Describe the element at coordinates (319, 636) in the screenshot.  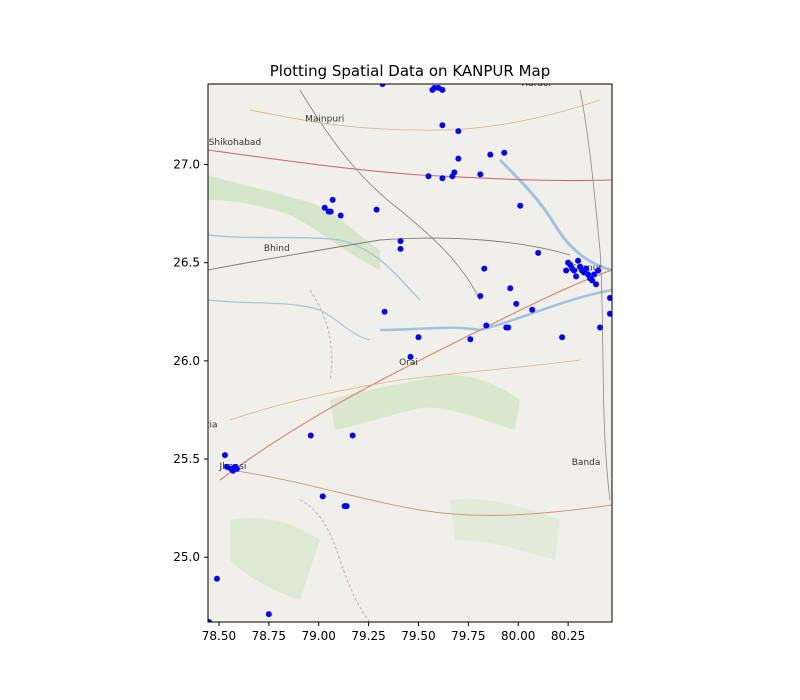
I see `x-tick-label: 79.00` at that location.